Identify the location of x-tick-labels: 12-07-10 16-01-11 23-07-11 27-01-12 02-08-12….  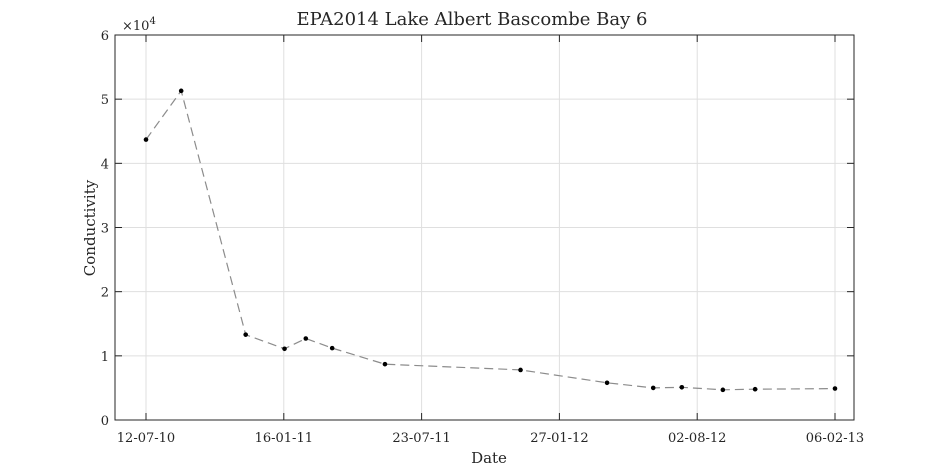
(490, 438).